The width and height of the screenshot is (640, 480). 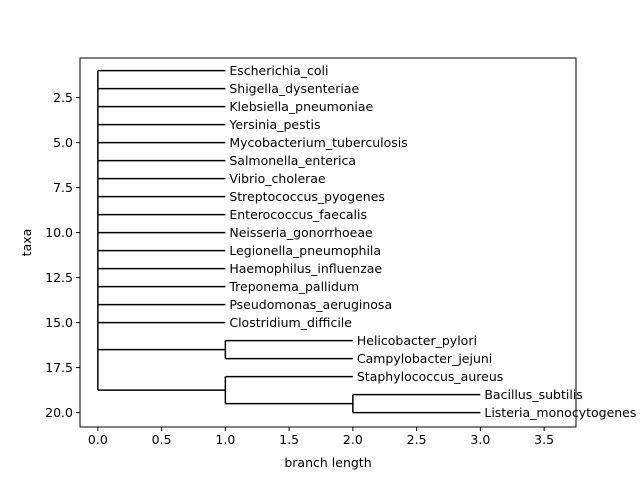 What do you see at coordinates (560, 412) in the screenshot?
I see `leaf-label: Listeria_monocytogenes` at bounding box center [560, 412].